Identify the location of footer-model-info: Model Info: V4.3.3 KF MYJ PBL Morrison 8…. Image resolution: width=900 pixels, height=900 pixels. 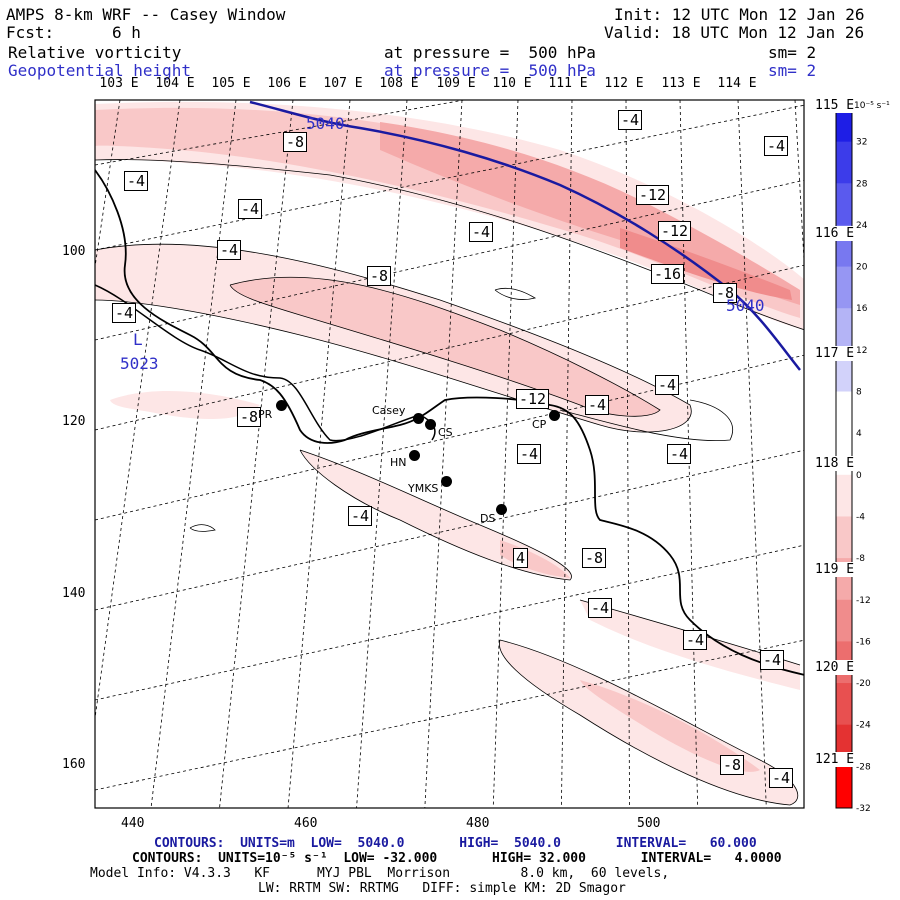
(380, 873).